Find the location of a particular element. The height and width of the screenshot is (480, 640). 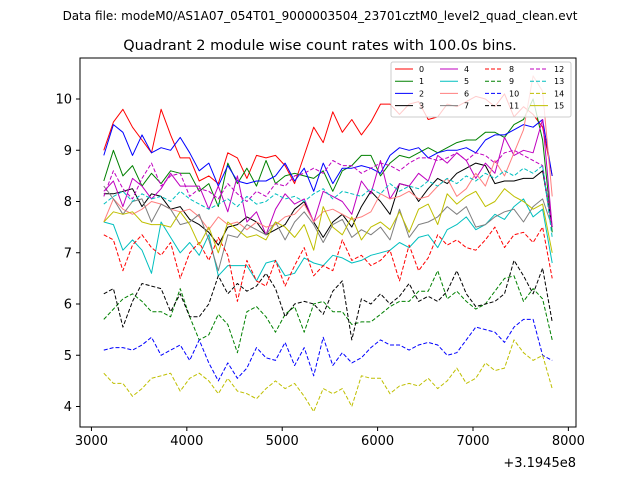

x-tick-label: 3000 is located at coordinates (91, 441).